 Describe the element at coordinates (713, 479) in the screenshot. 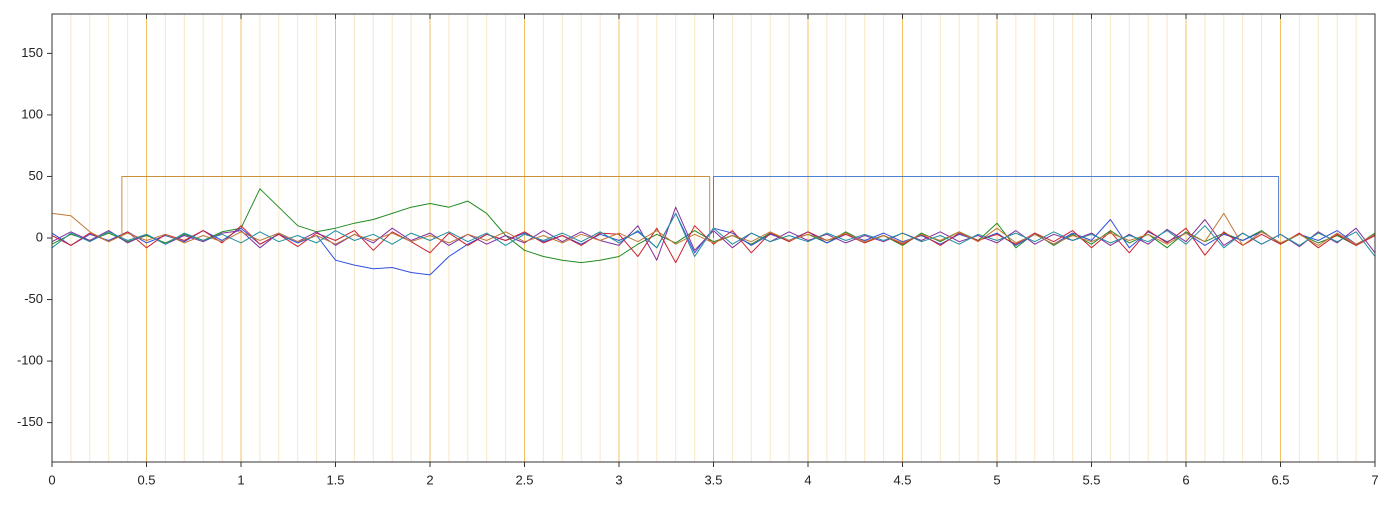

I see `x-tick-label: 3.5` at that location.